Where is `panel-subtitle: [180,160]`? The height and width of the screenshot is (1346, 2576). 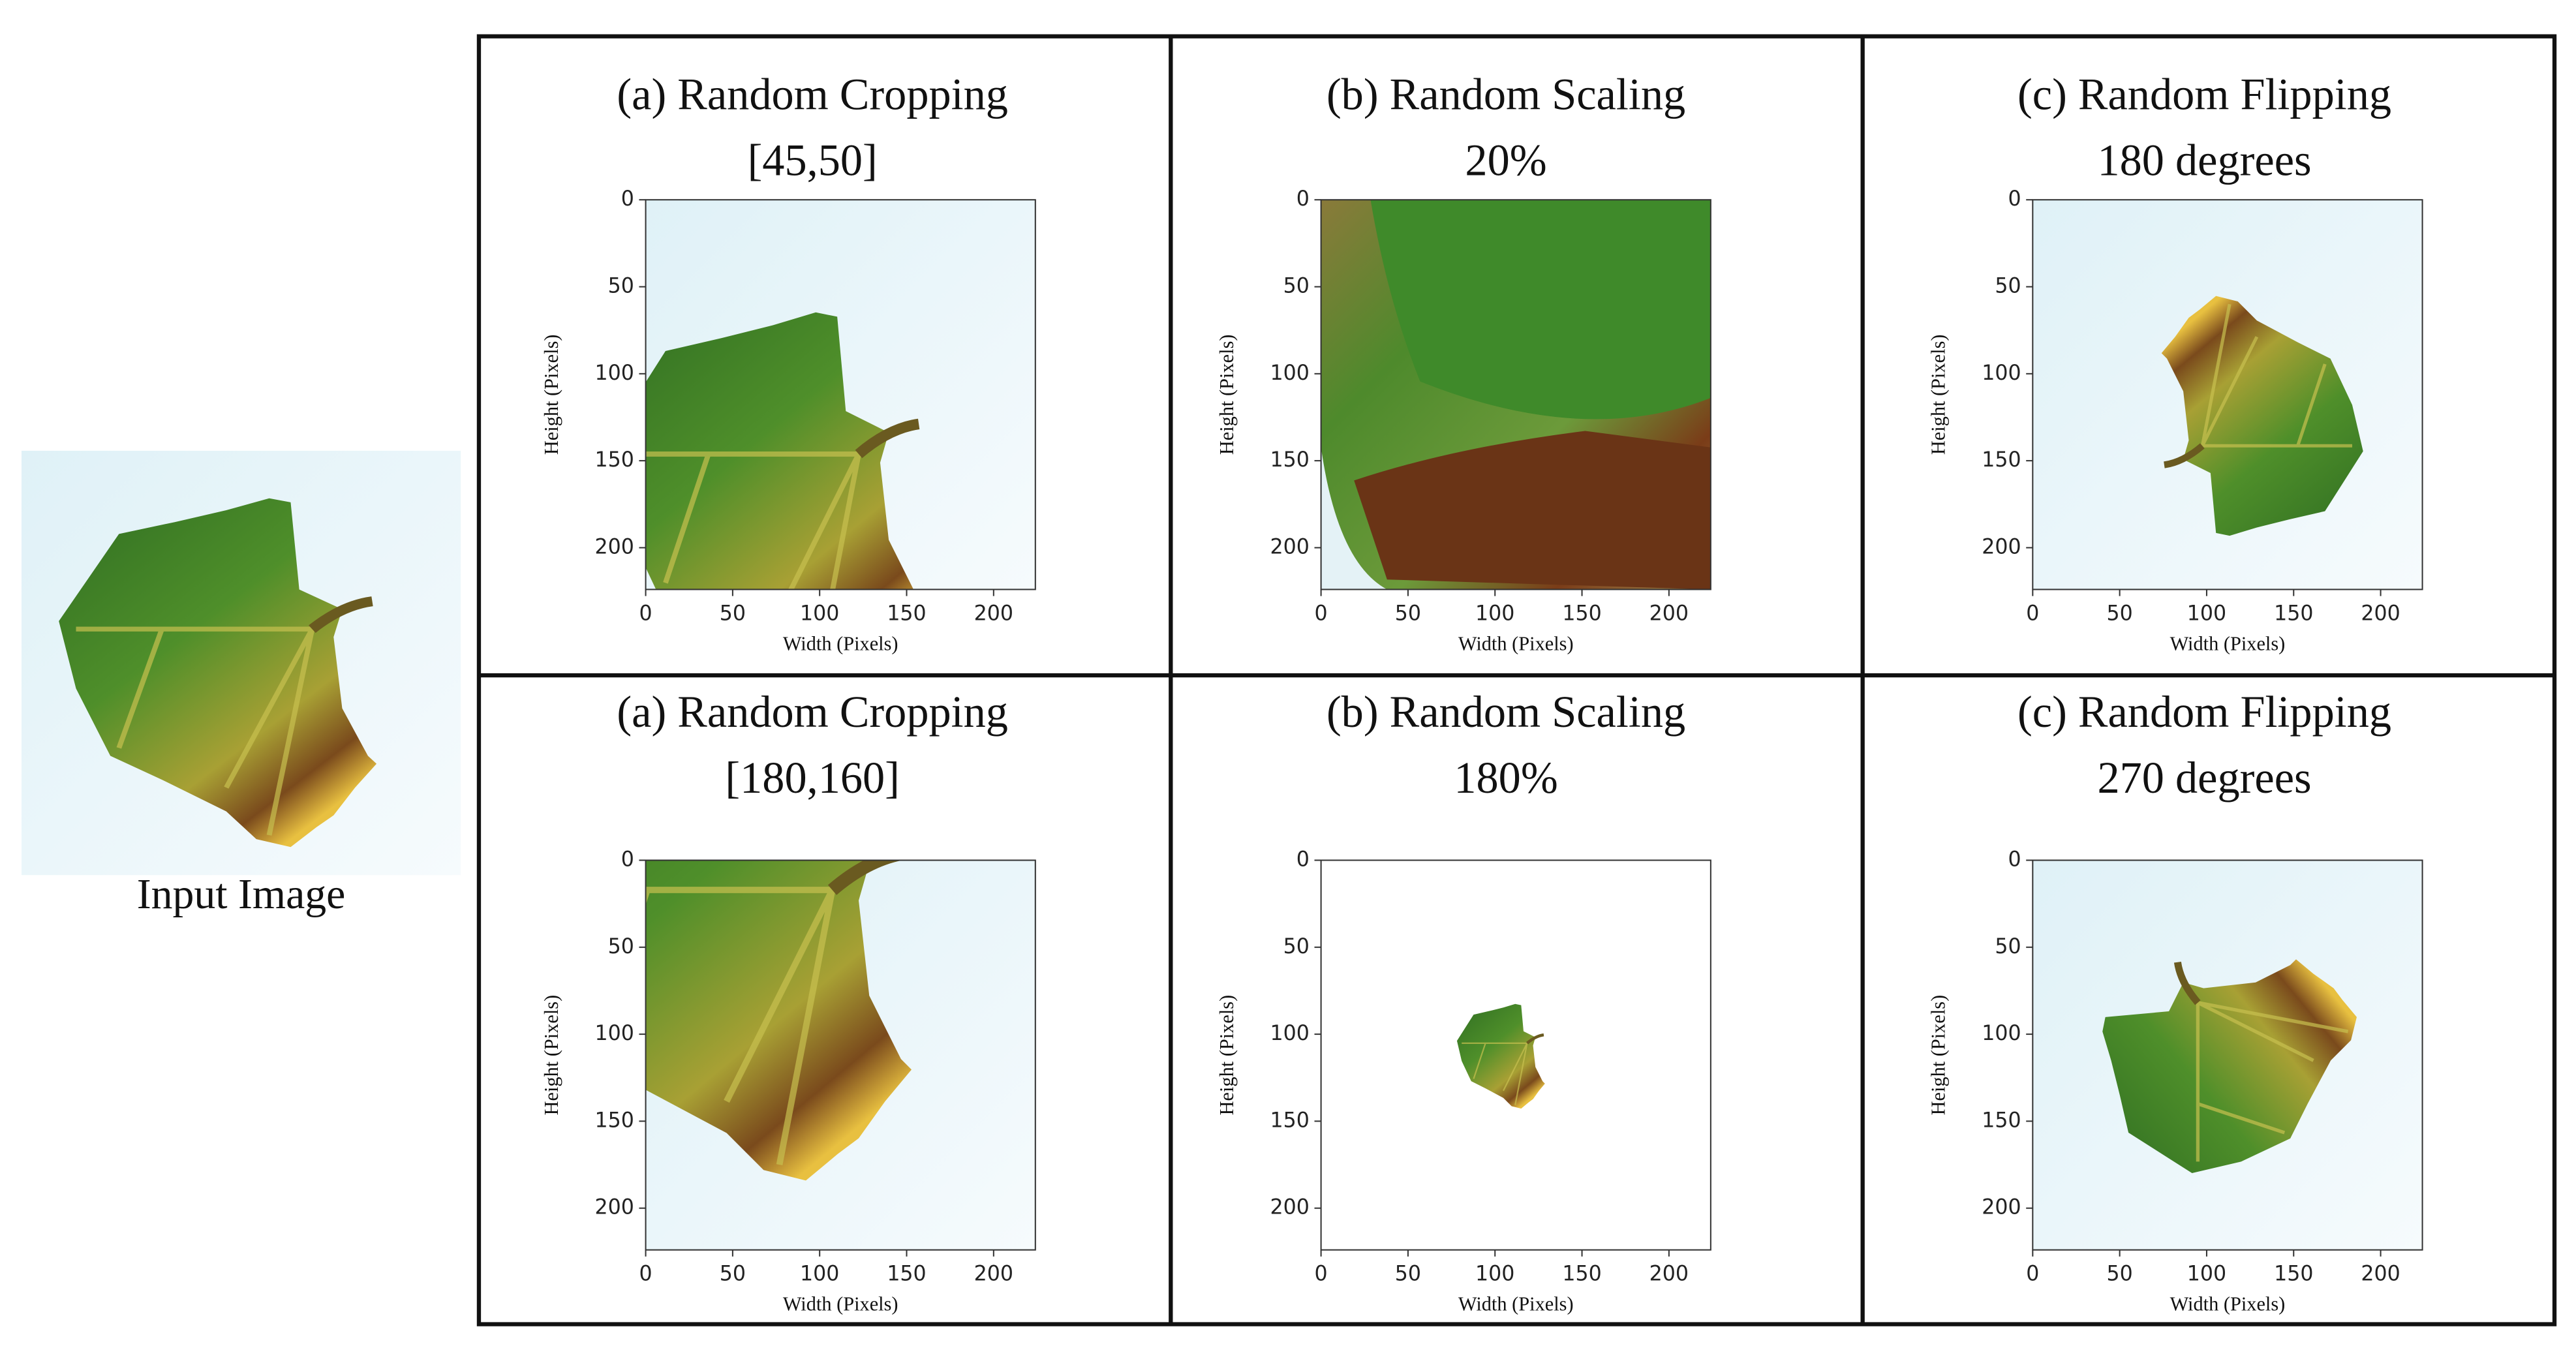 panel-subtitle: [180,160] is located at coordinates (812, 778).